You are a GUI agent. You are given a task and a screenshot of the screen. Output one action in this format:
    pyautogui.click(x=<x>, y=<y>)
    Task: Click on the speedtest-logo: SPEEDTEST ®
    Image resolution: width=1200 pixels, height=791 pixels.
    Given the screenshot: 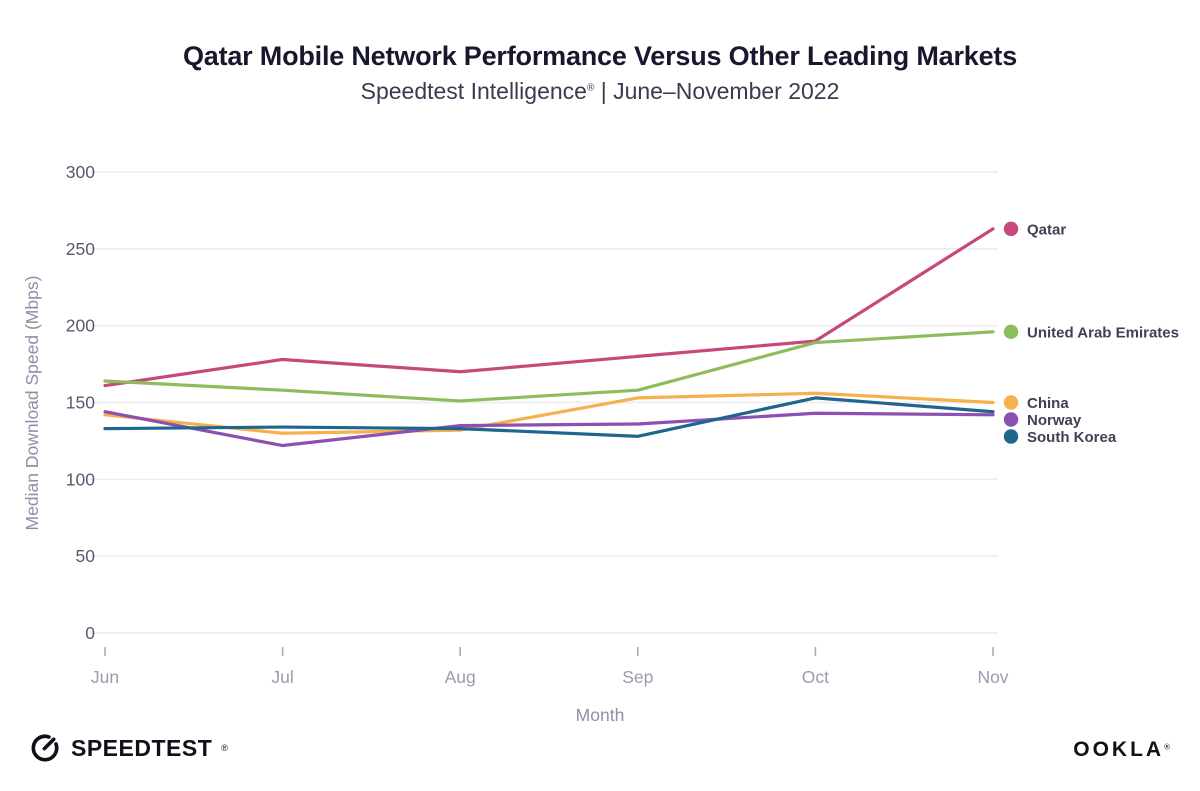 What is the action you would take?
    pyautogui.click(x=128, y=748)
    